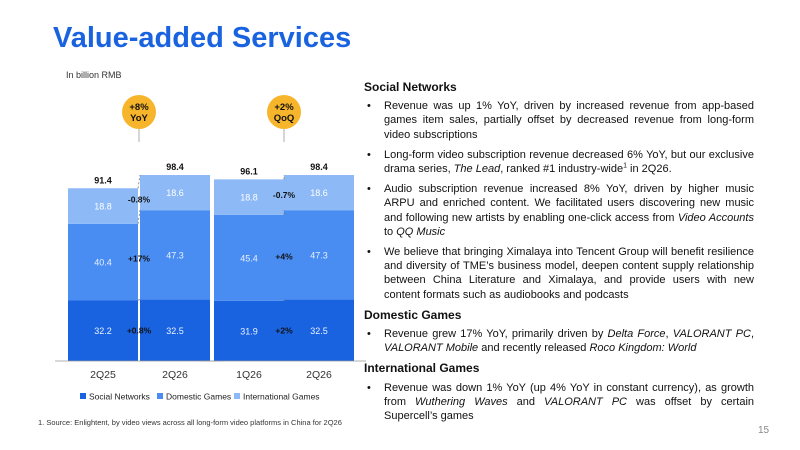 The height and width of the screenshot is (450, 800). Describe the element at coordinates (284, 331) in the screenshot. I see `change-label: +2%` at that location.